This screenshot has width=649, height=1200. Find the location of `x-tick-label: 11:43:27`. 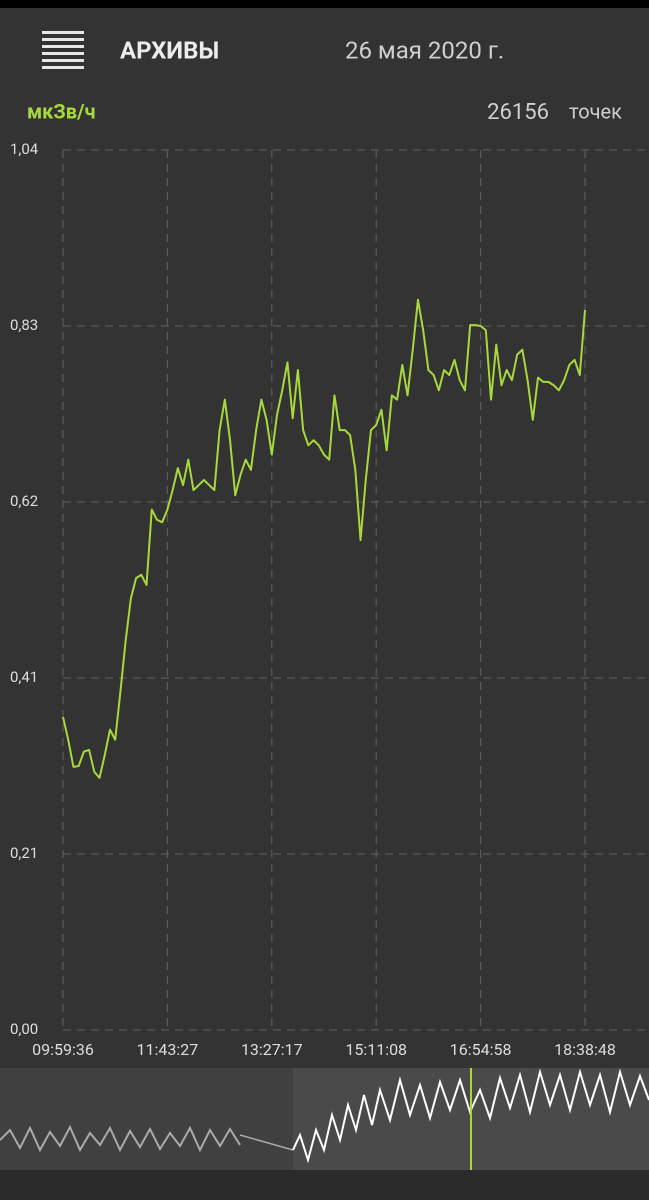

x-tick-label: 11:43:27 is located at coordinates (168, 1049).